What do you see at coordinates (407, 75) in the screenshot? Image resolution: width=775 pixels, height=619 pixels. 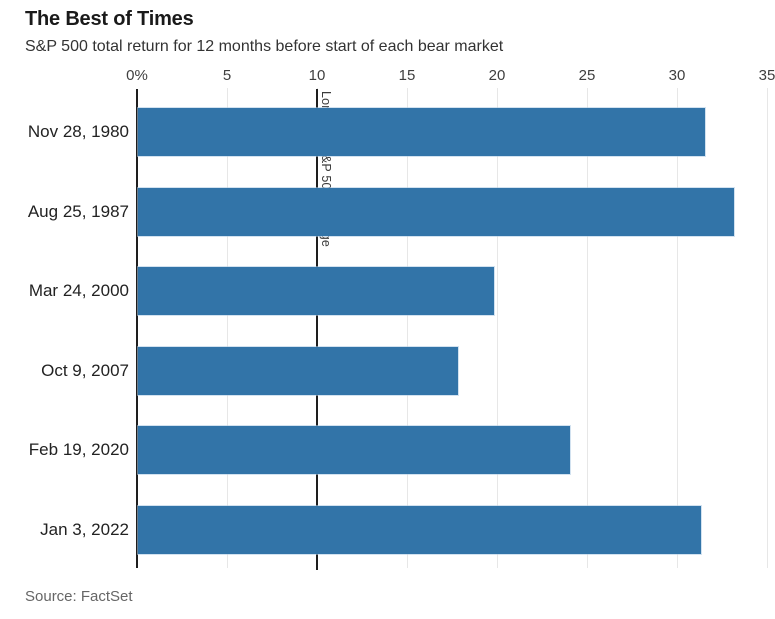 I see `x-tick-label-15: 15` at bounding box center [407, 75].